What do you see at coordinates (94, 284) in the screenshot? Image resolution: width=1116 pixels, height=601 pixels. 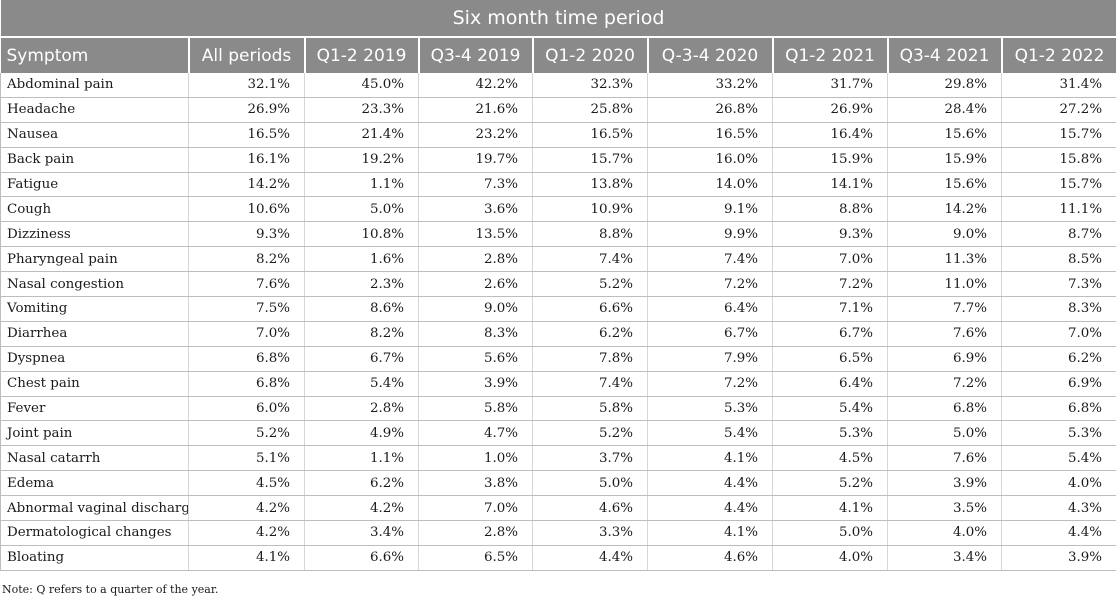 I see `symptom-cell: Nasal congestion` at bounding box center [94, 284].